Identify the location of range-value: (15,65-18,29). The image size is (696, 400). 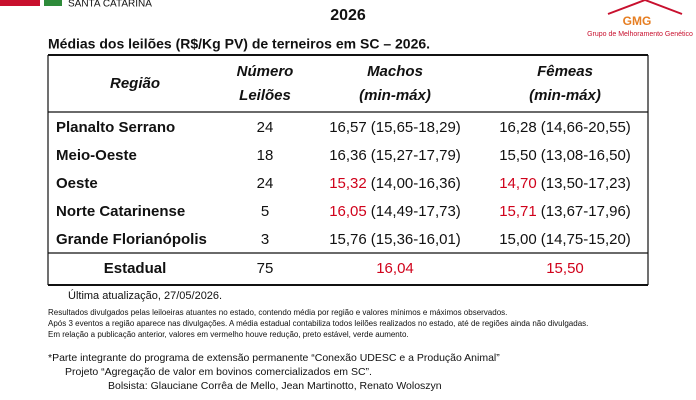
(416, 127).